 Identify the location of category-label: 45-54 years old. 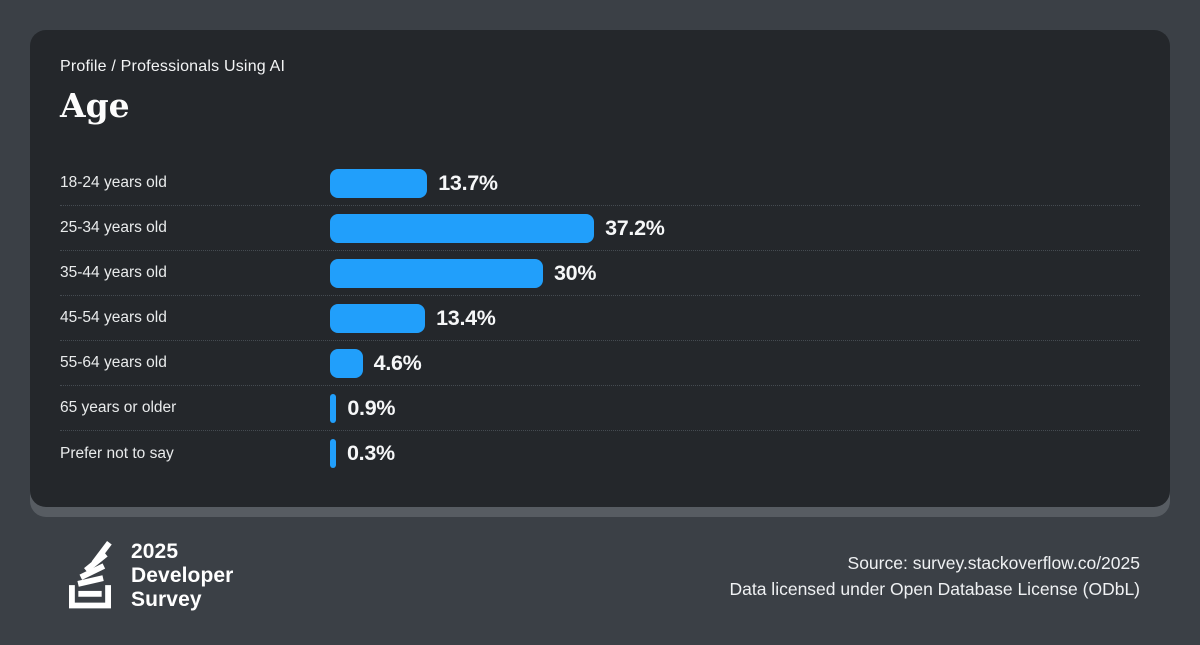
(113, 317).